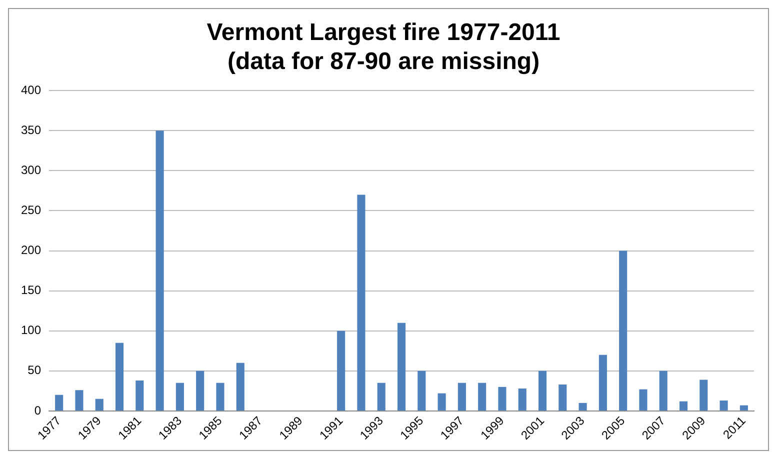 The height and width of the screenshot is (463, 781). Describe the element at coordinates (383, 32) in the screenshot. I see `text: Vermont Largest fire 1977-2011` at that location.